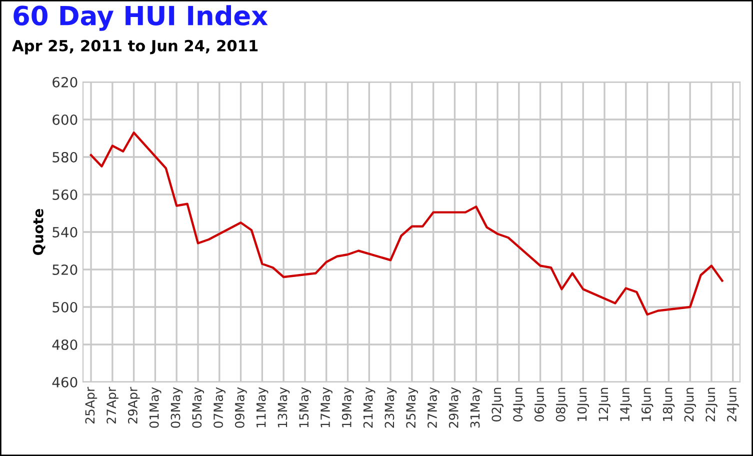  I want to click on x-tick-label: 22Jun, so click(712, 405).